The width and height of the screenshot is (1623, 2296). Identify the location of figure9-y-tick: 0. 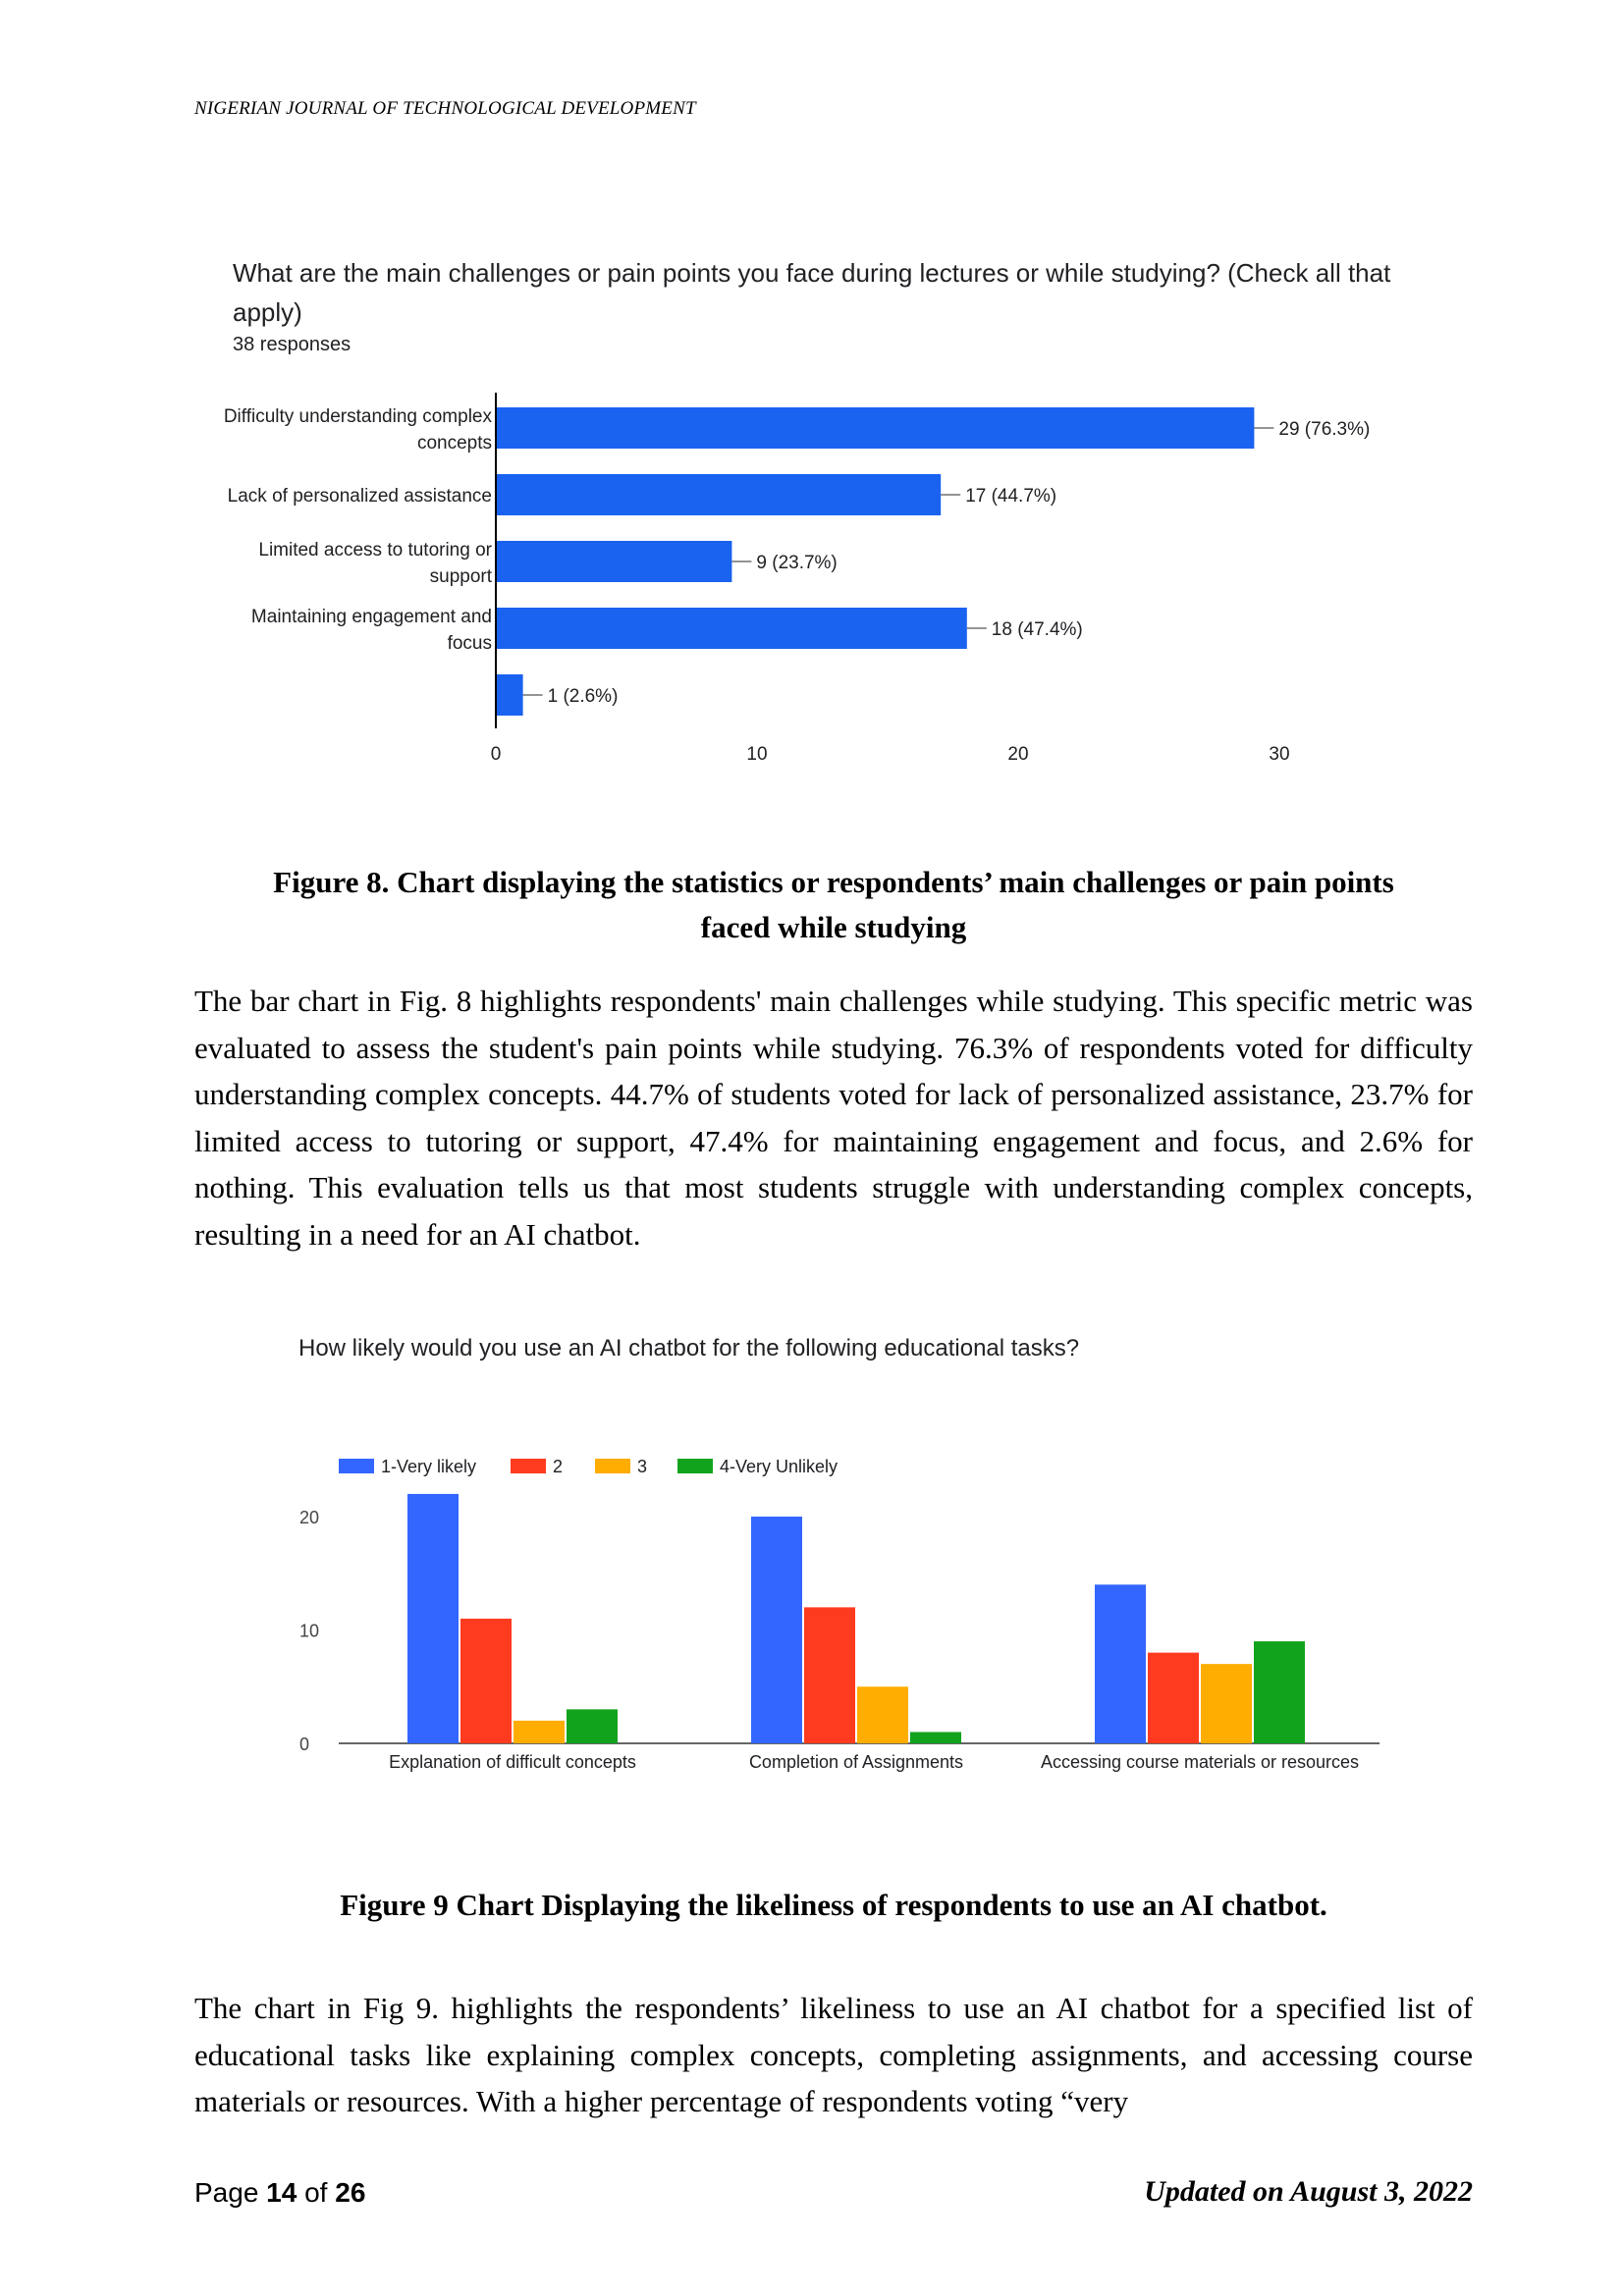
(304, 1744).